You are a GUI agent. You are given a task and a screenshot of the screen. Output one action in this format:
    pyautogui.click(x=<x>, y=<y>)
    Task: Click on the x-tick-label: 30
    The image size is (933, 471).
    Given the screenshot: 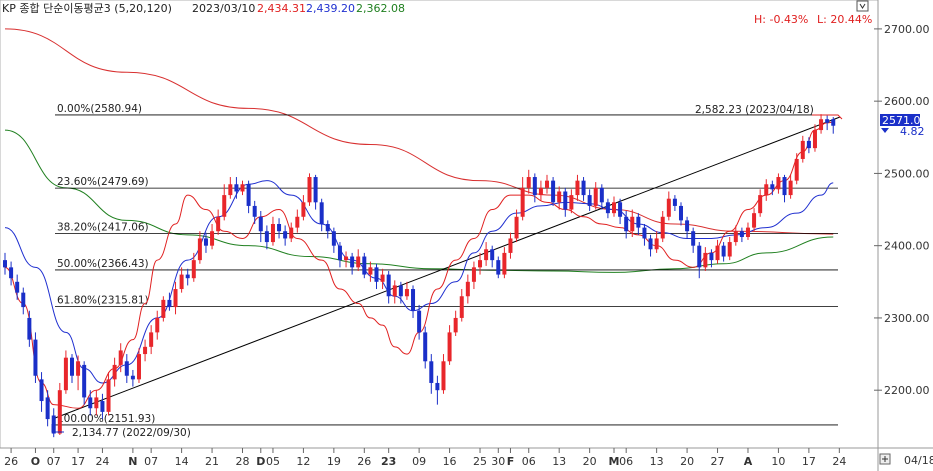 What is the action you would take?
    pyautogui.click(x=498, y=461)
    